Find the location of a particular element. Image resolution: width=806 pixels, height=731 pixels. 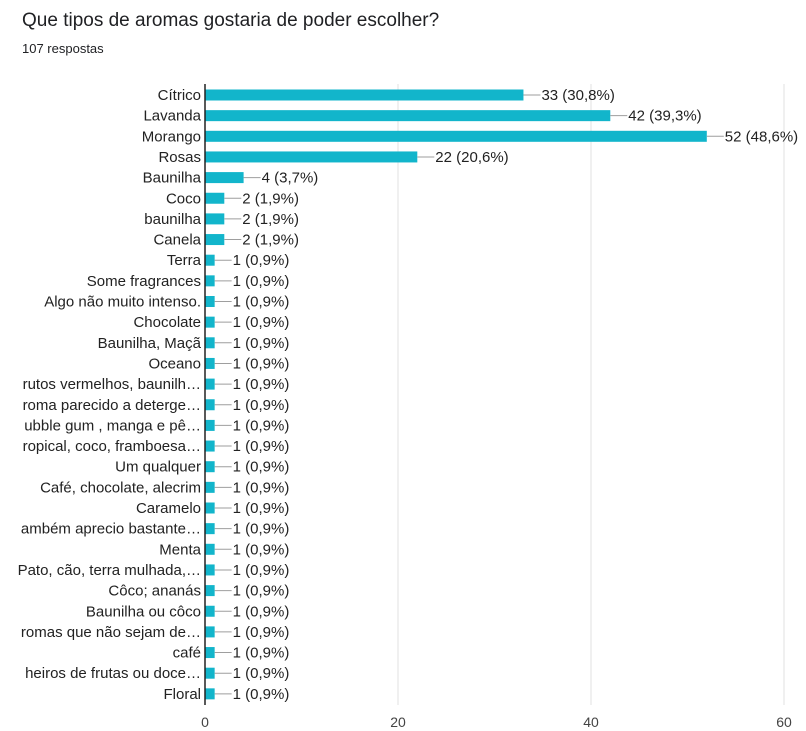

category-label: Baunilha is located at coordinates (172, 178).